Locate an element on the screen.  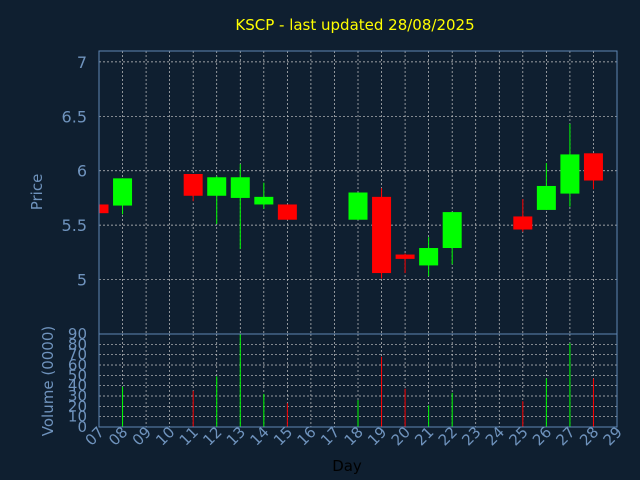
price-tick-label: 5 is located at coordinates (82, 280).